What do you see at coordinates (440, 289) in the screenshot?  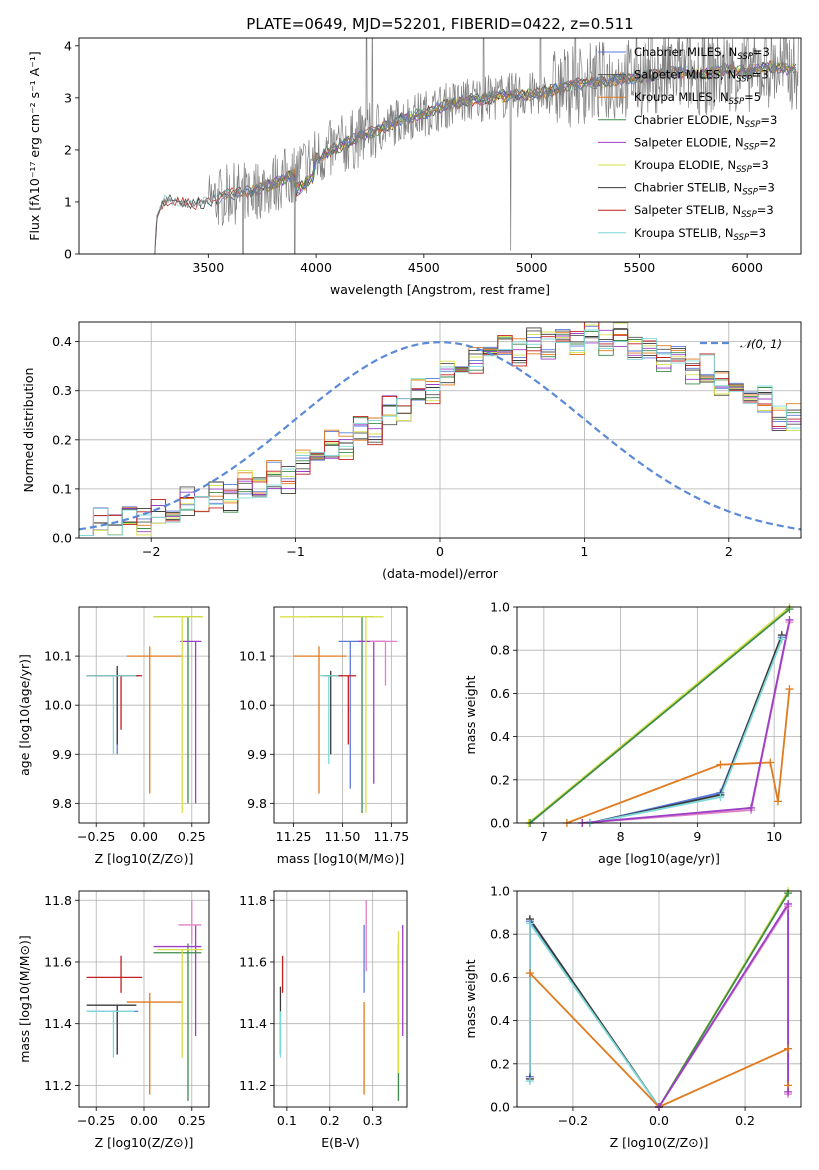 I see `x-axis-label: wavelength [Angstrom, rest frame]` at bounding box center [440, 289].